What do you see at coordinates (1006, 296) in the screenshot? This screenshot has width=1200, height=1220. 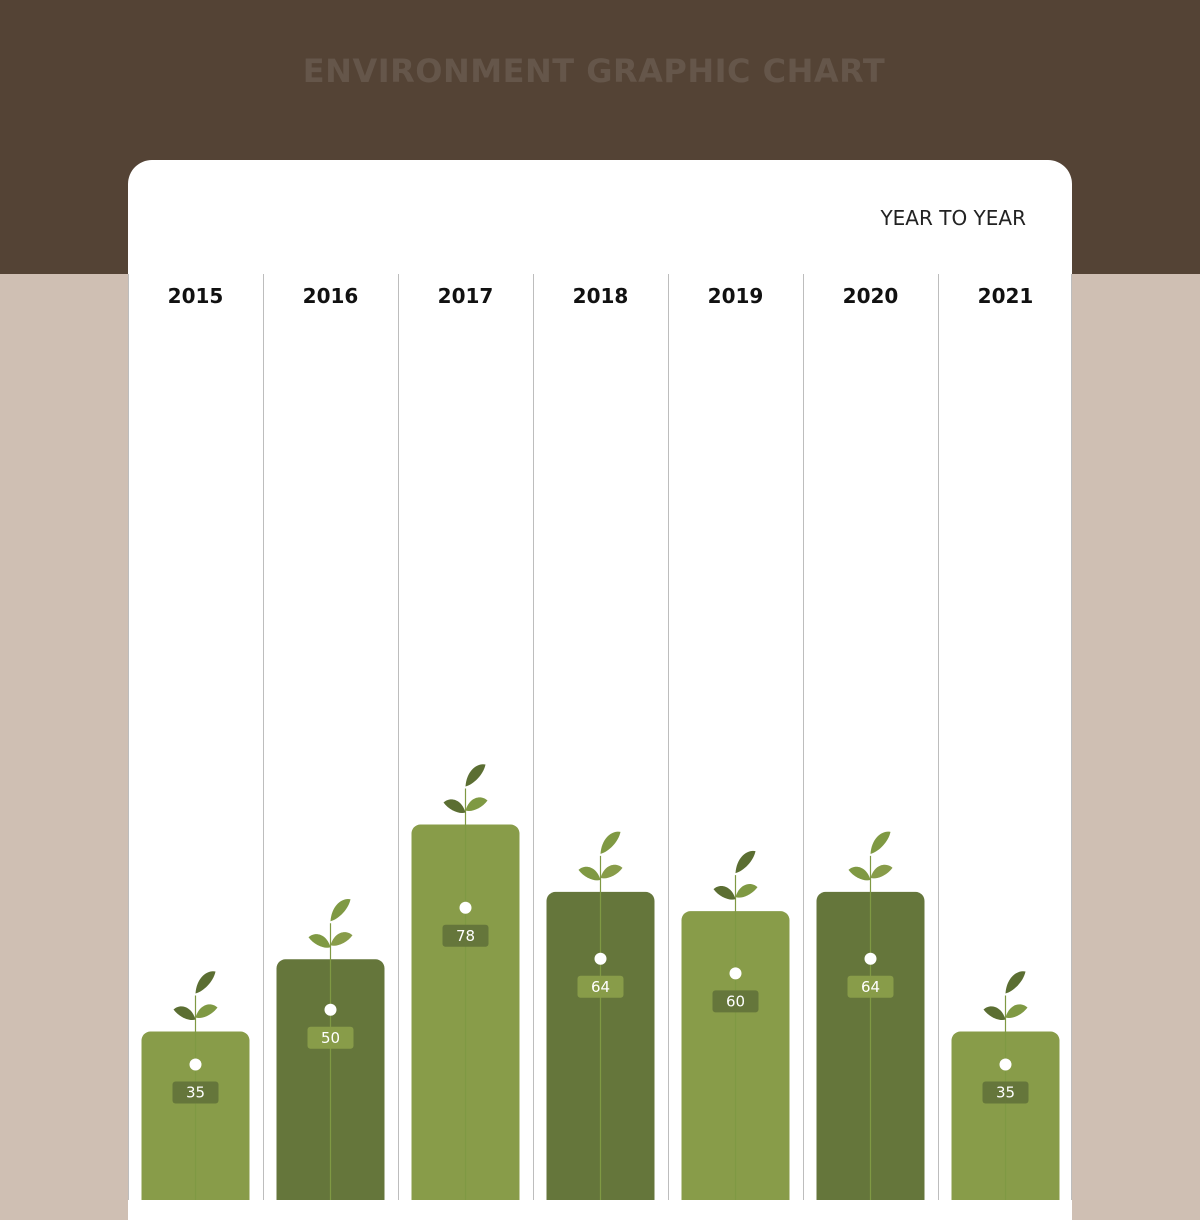 I see `year-label: 2021` at bounding box center [1006, 296].